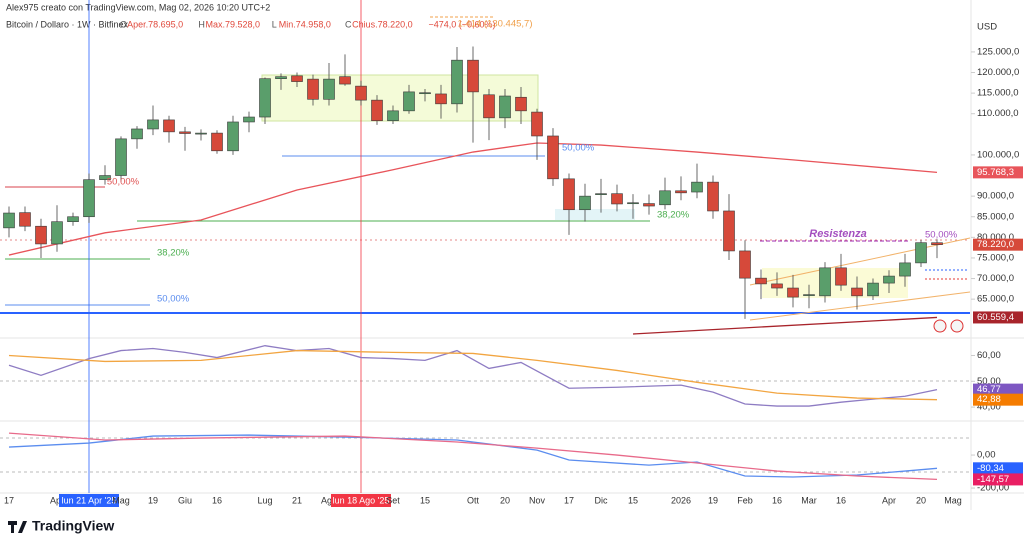  Describe the element at coordinates (297, 500) in the screenshot. I see `x-tick-label: 21` at that location.